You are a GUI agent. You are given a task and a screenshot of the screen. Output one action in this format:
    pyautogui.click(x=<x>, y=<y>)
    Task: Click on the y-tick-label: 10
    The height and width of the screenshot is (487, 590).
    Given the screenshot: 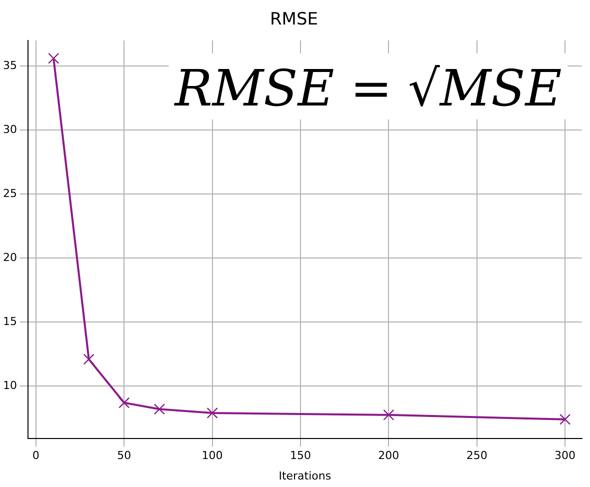 What is the action you would take?
    pyautogui.click(x=9, y=385)
    